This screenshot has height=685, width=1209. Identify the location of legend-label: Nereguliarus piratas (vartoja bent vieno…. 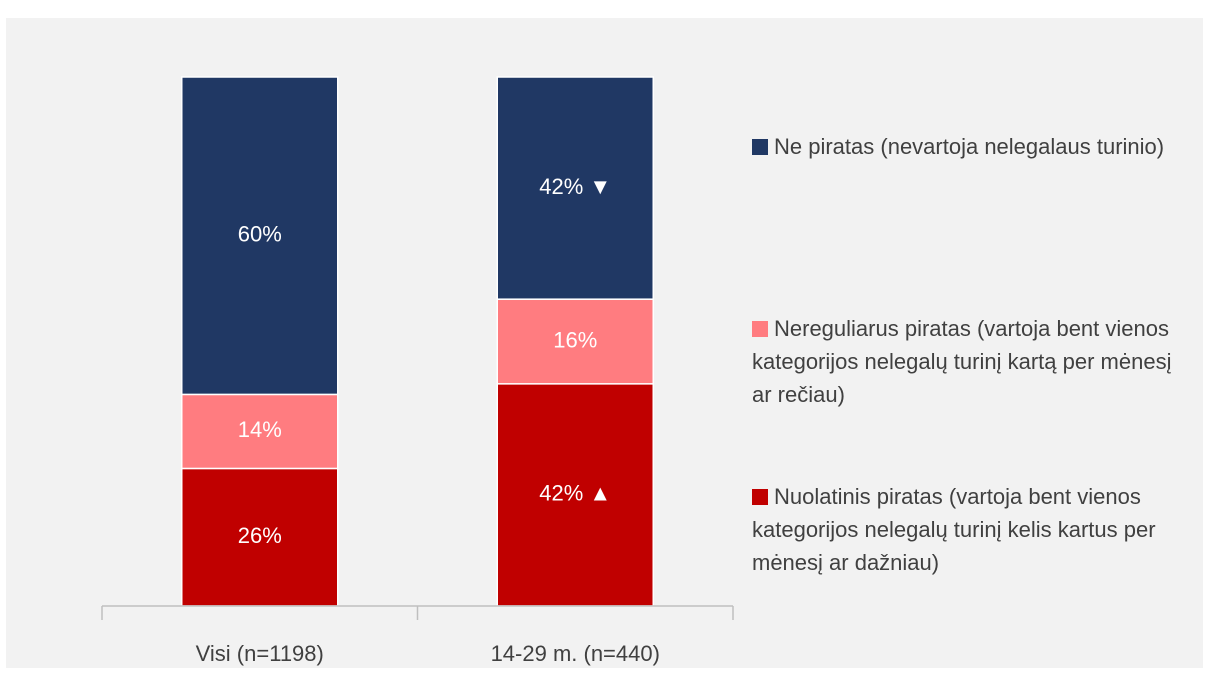
(962, 361).